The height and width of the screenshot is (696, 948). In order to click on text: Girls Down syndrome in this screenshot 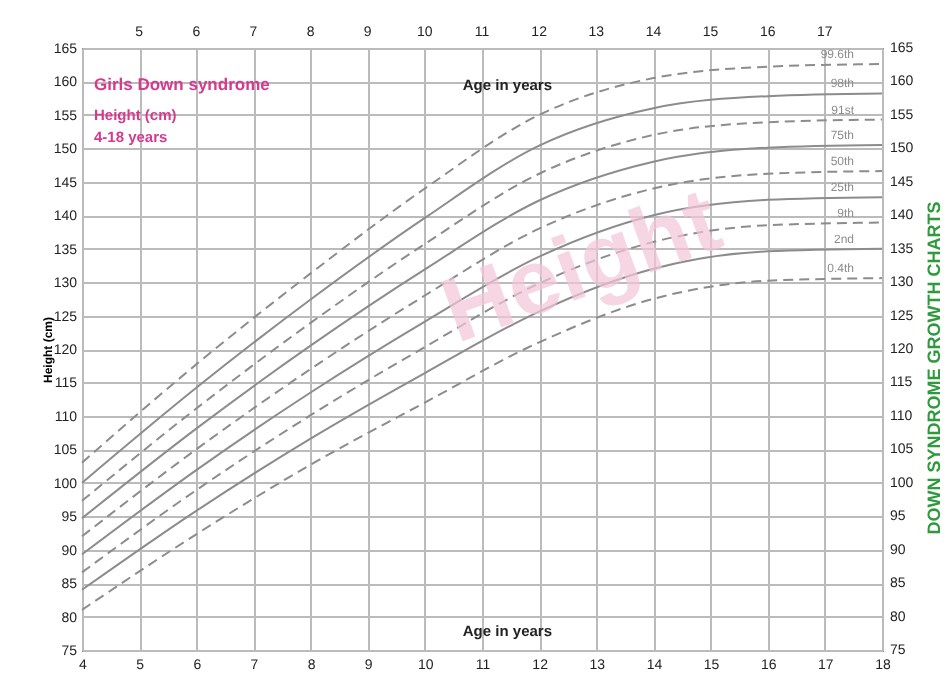, I will do `click(182, 84)`.